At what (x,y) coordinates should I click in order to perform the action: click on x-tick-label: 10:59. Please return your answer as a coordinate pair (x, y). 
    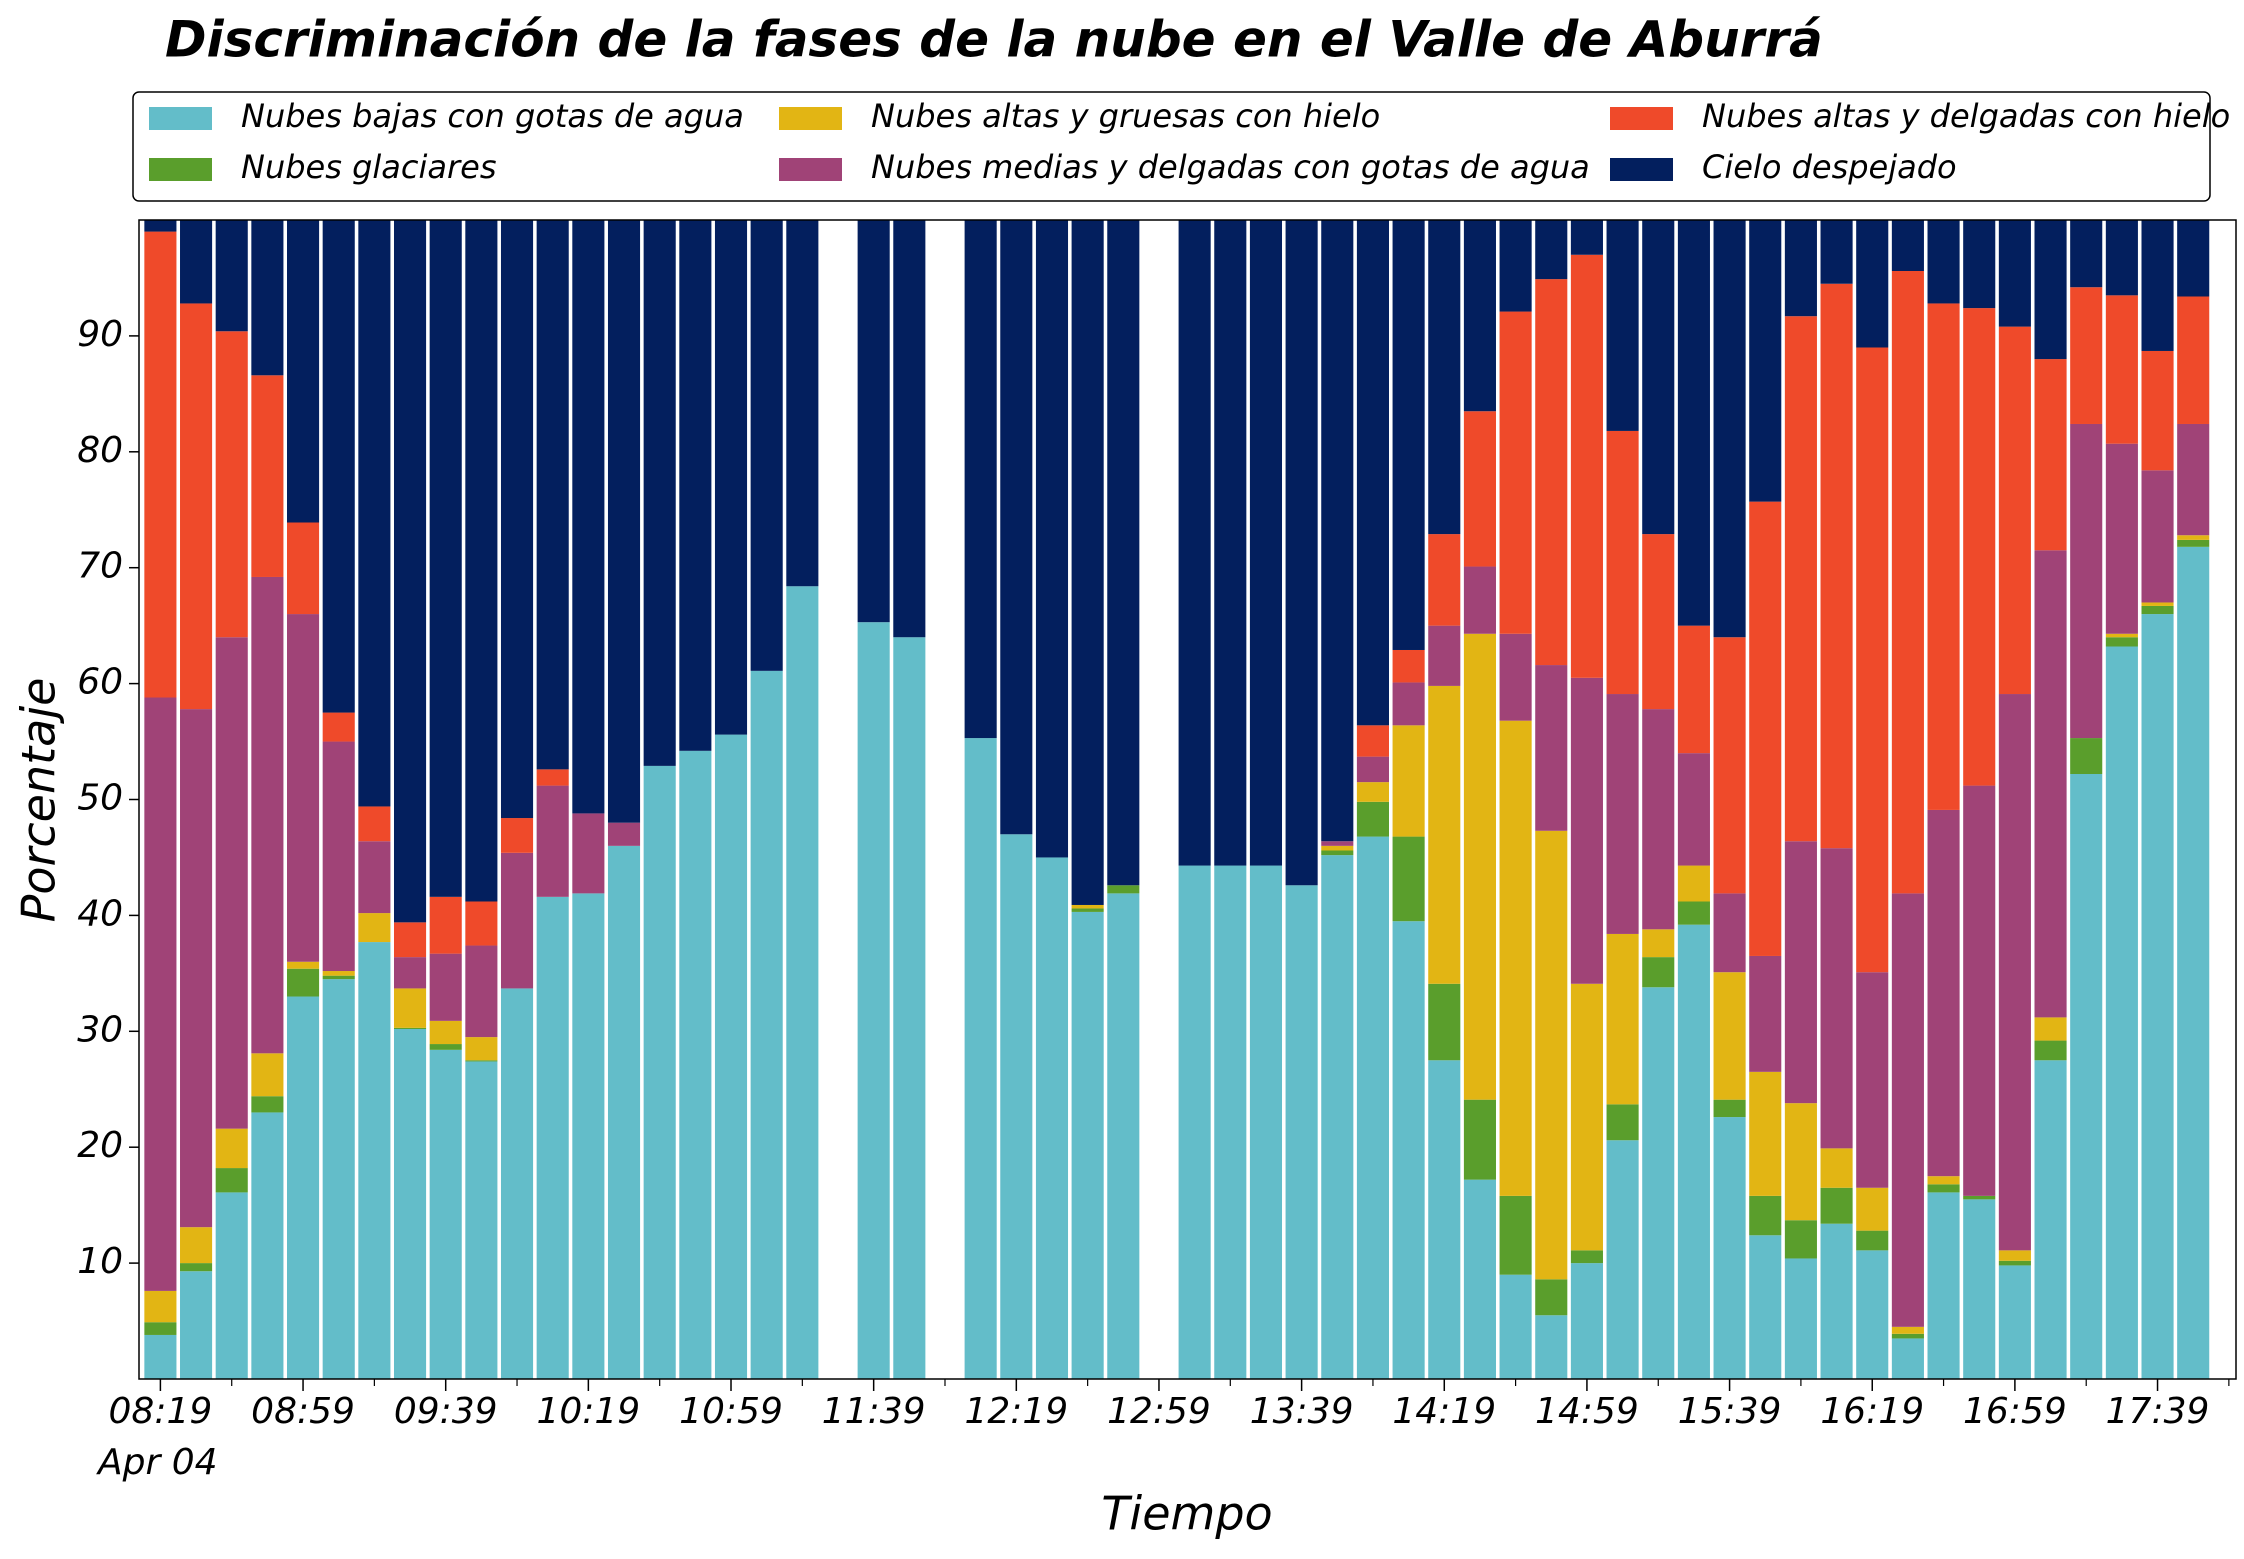
    Looking at the image, I should click on (731, 1411).